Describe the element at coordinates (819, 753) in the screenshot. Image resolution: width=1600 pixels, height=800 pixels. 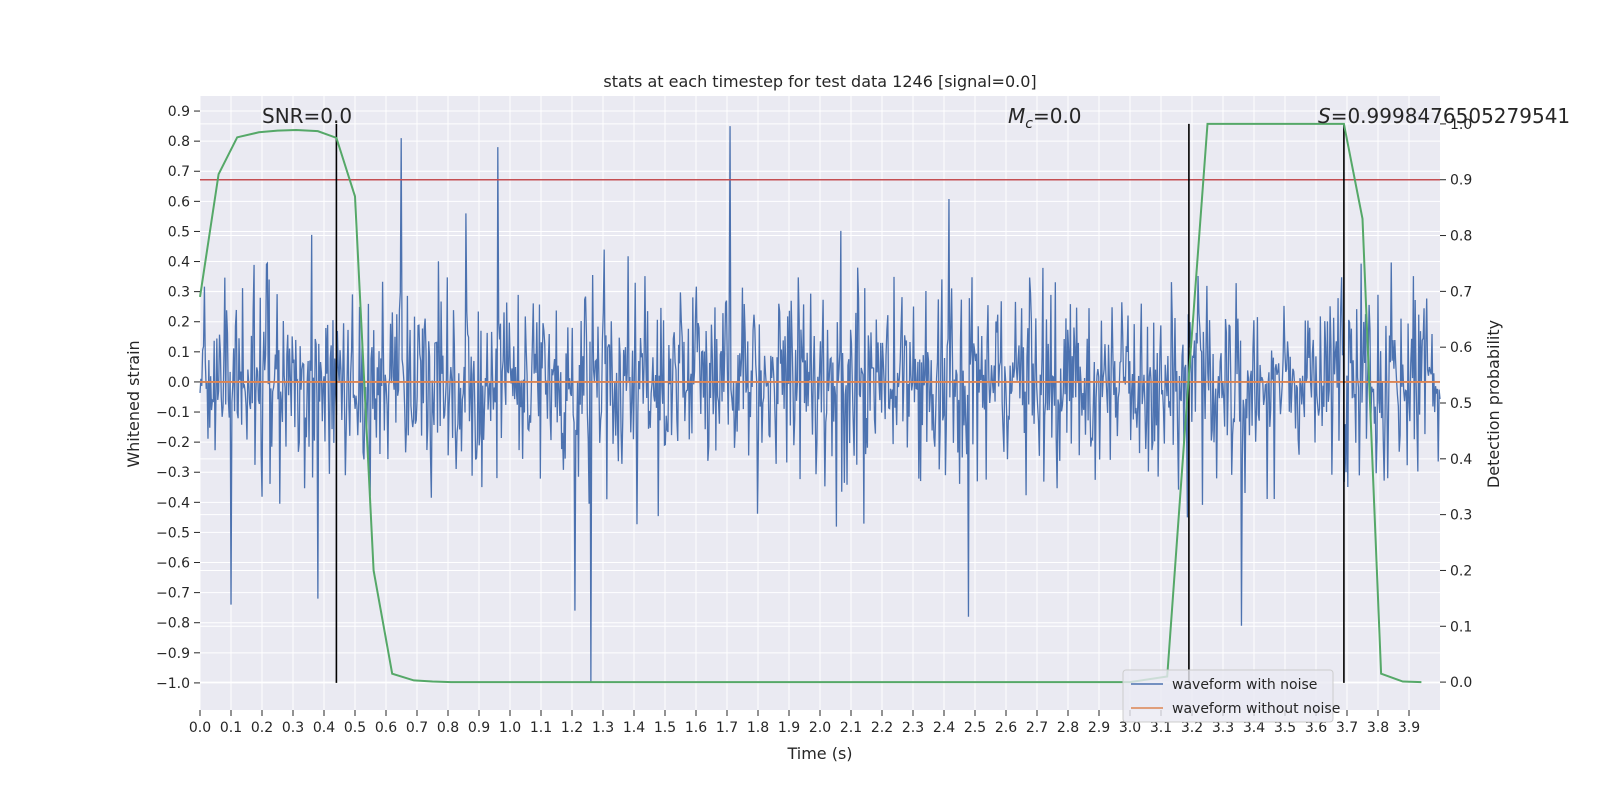
I see `x-axis-label: Time (s)` at that location.